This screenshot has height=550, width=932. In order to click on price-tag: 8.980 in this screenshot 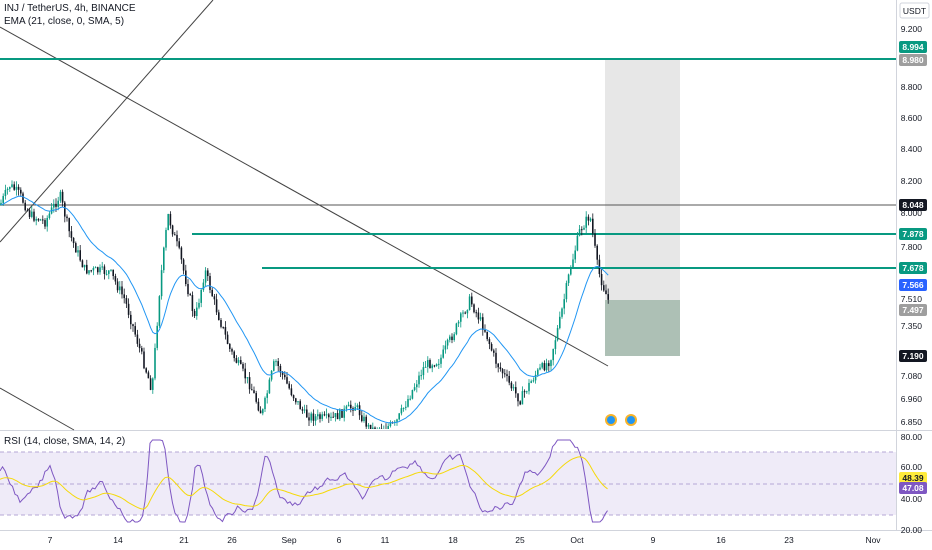, I will do `click(913, 60)`.